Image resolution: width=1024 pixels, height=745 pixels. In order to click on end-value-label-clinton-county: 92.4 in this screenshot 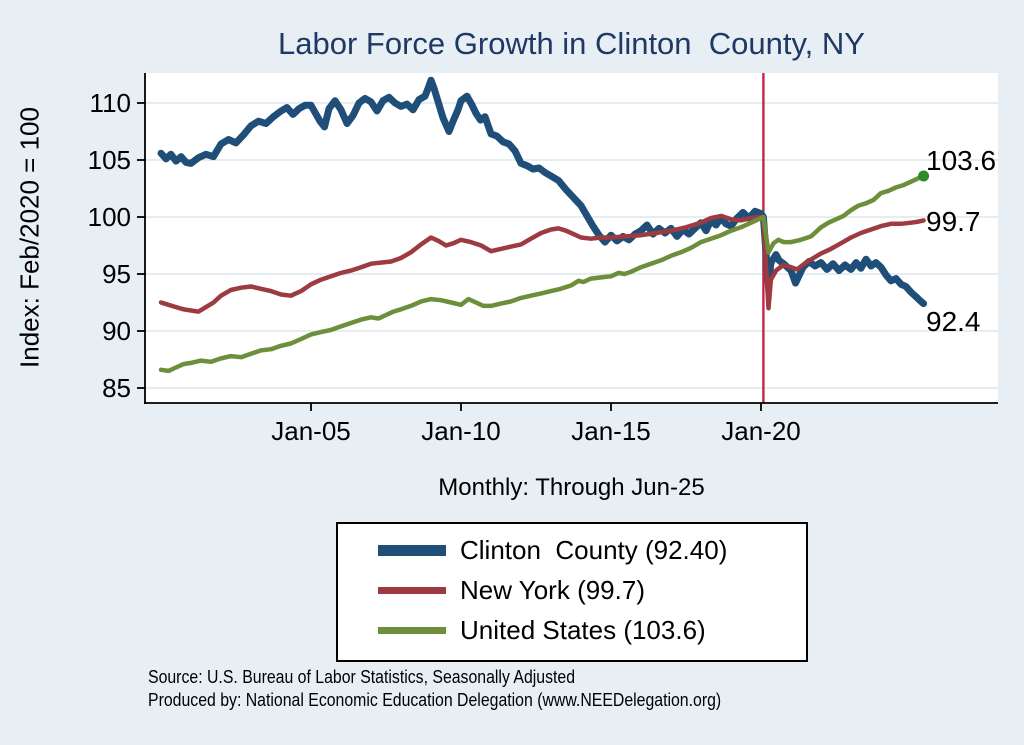, I will do `click(953, 321)`.